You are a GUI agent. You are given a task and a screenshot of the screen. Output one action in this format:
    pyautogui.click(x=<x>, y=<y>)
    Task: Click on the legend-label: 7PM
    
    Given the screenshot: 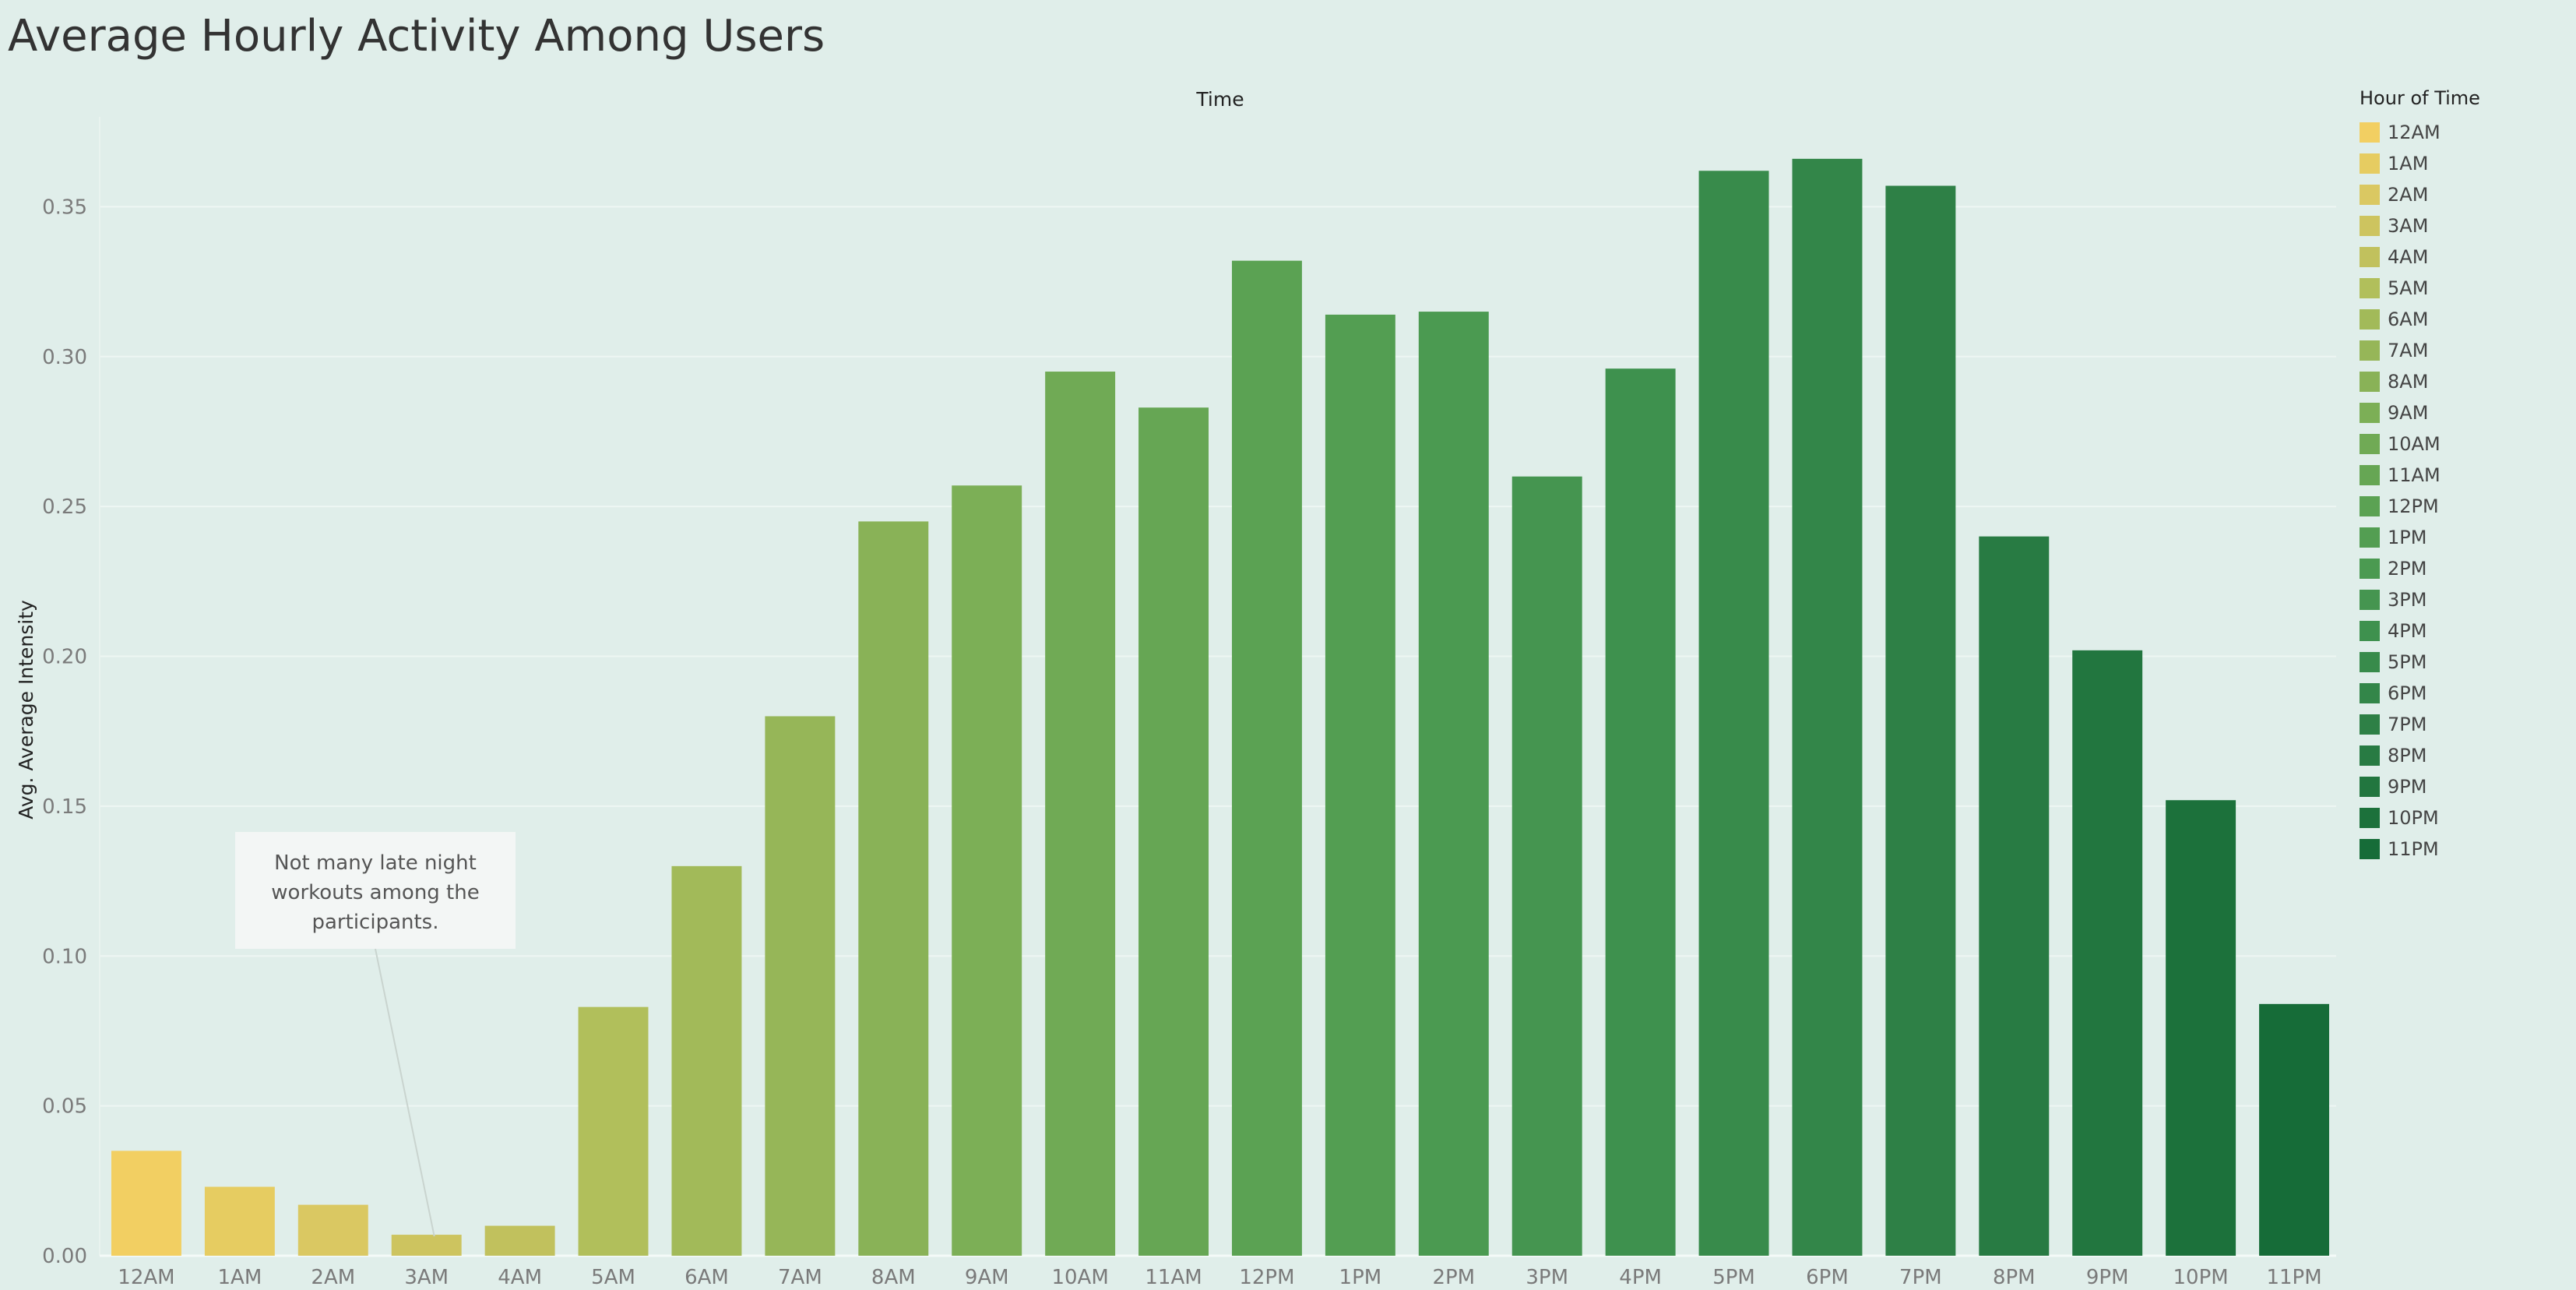 What is the action you would take?
    pyautogui.click(x=2407, y=724)
    